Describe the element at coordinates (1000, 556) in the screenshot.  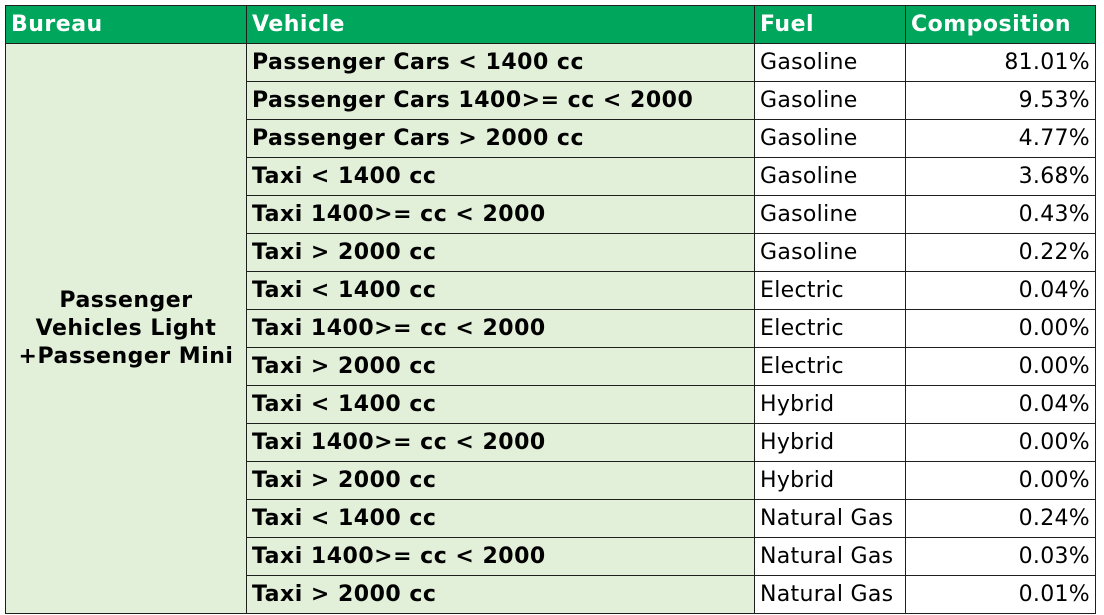
I see `composition-cell: 0.03%` at that location.